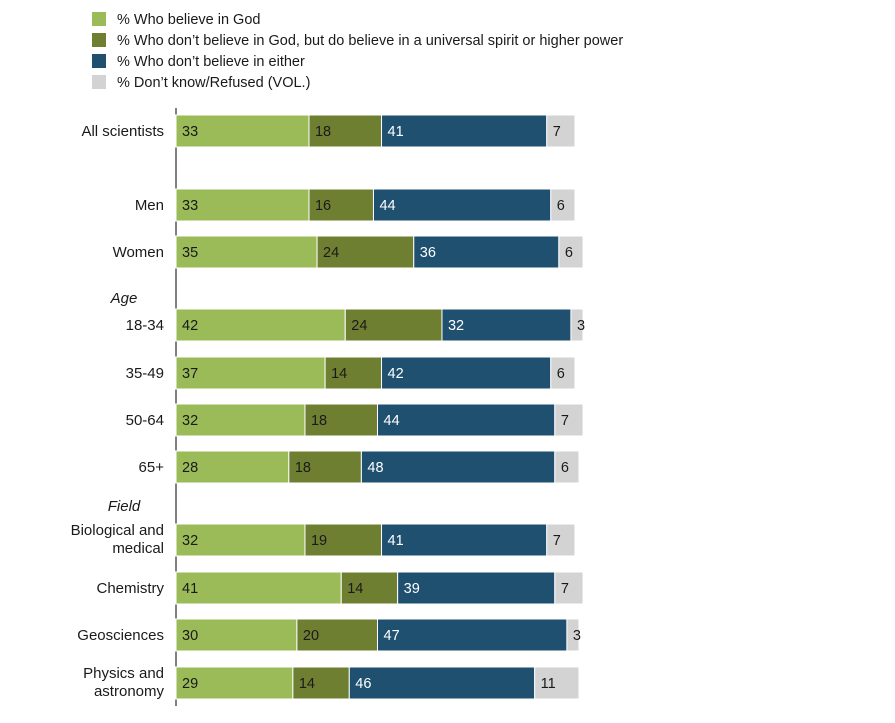 This screenshot has height=723, width=895. Describe the element at coordinates (145, 373) in the screenshot. I see `category-label-35-49: 35-49` at that location.